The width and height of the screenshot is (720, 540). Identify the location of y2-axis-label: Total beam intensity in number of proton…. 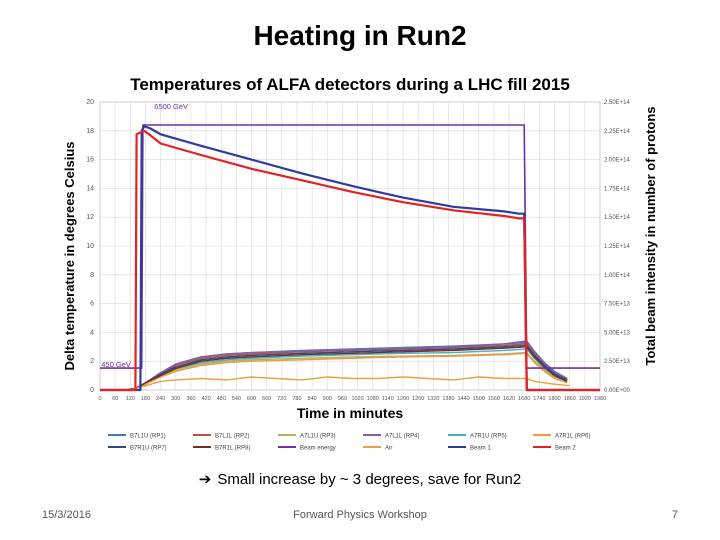
(650, 235).